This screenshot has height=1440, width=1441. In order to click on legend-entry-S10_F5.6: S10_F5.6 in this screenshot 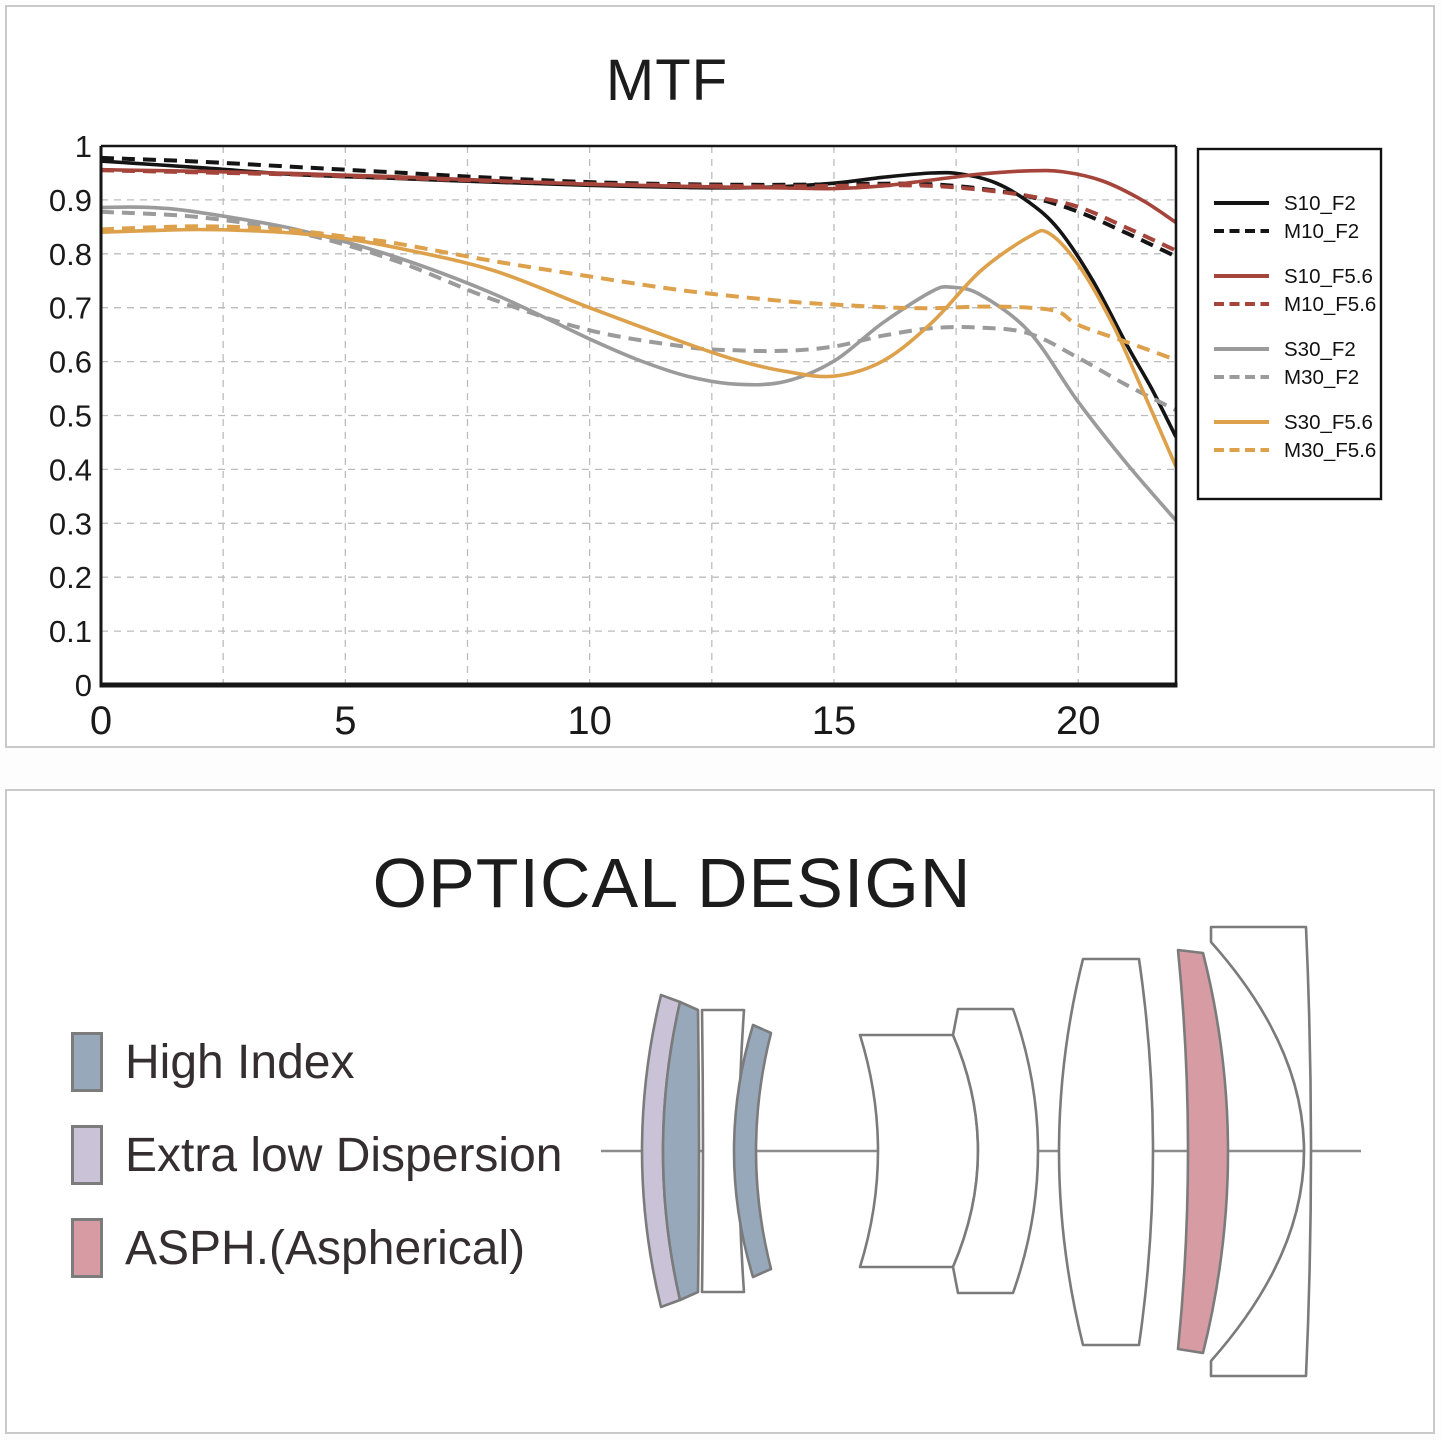, I will do `click(1293, 276)`.